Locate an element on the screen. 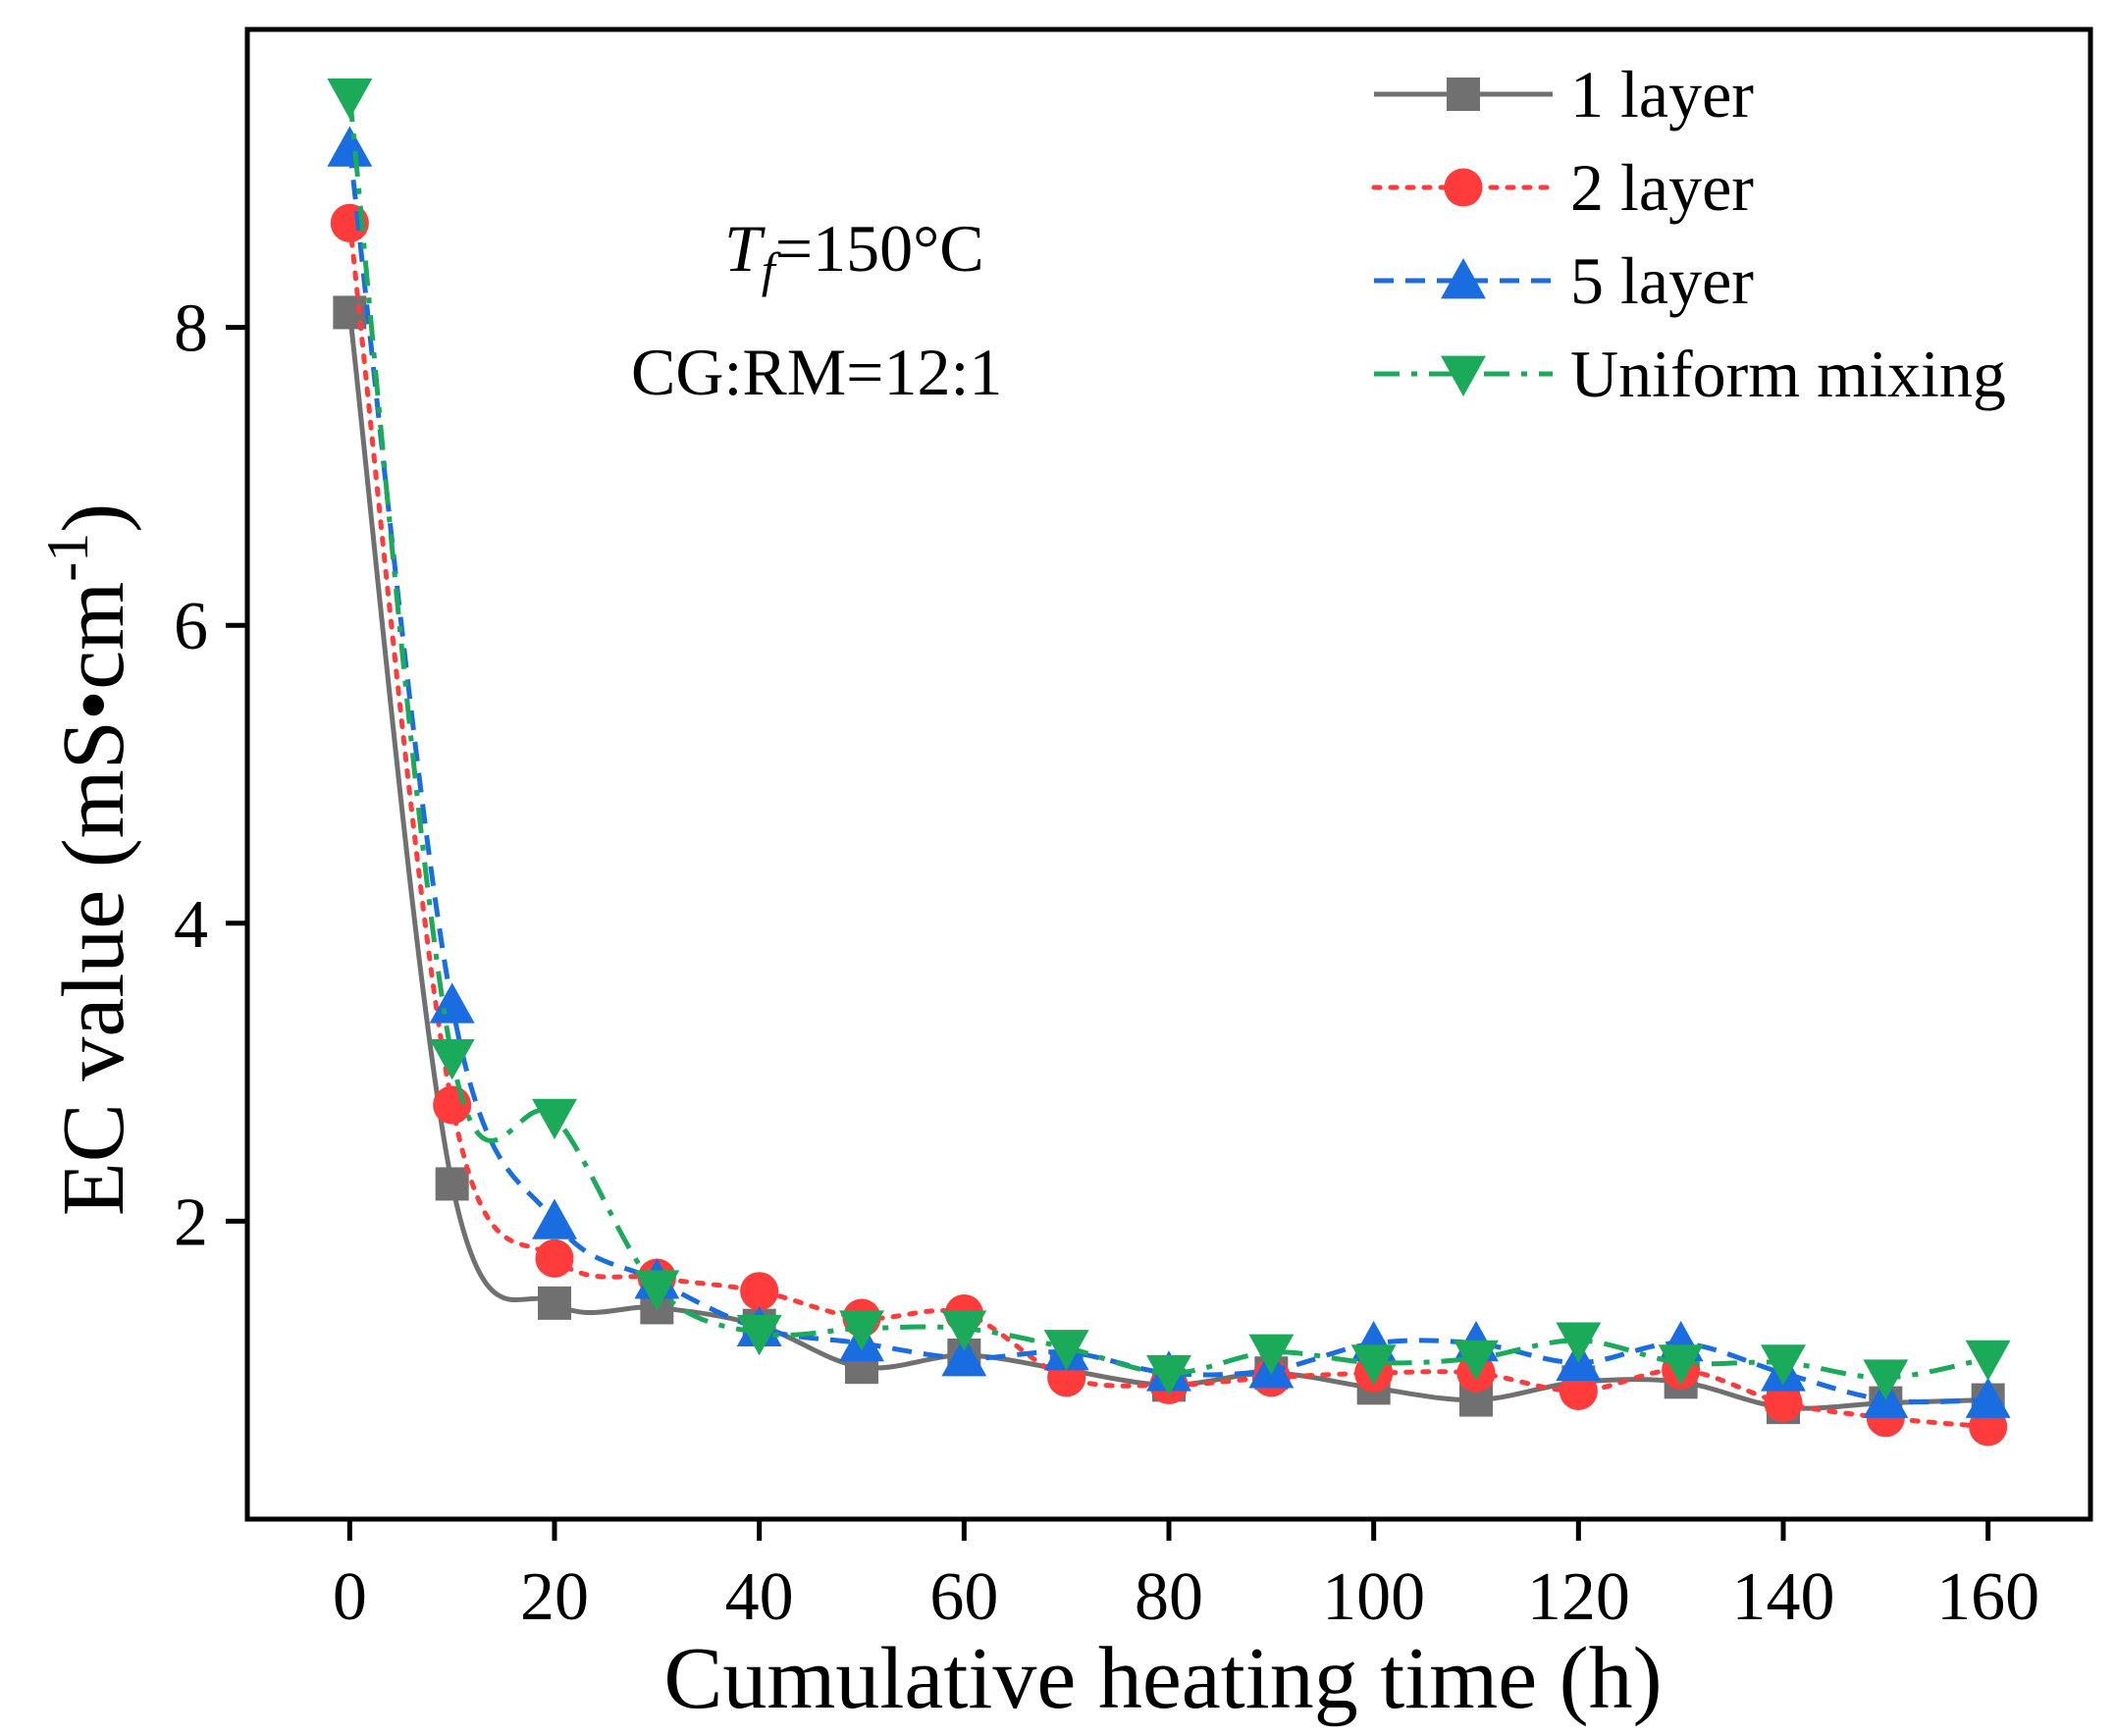 This screenshot has width=2115, height=1736. x-tick-label: 40 is located at coordinates (759, 1597).